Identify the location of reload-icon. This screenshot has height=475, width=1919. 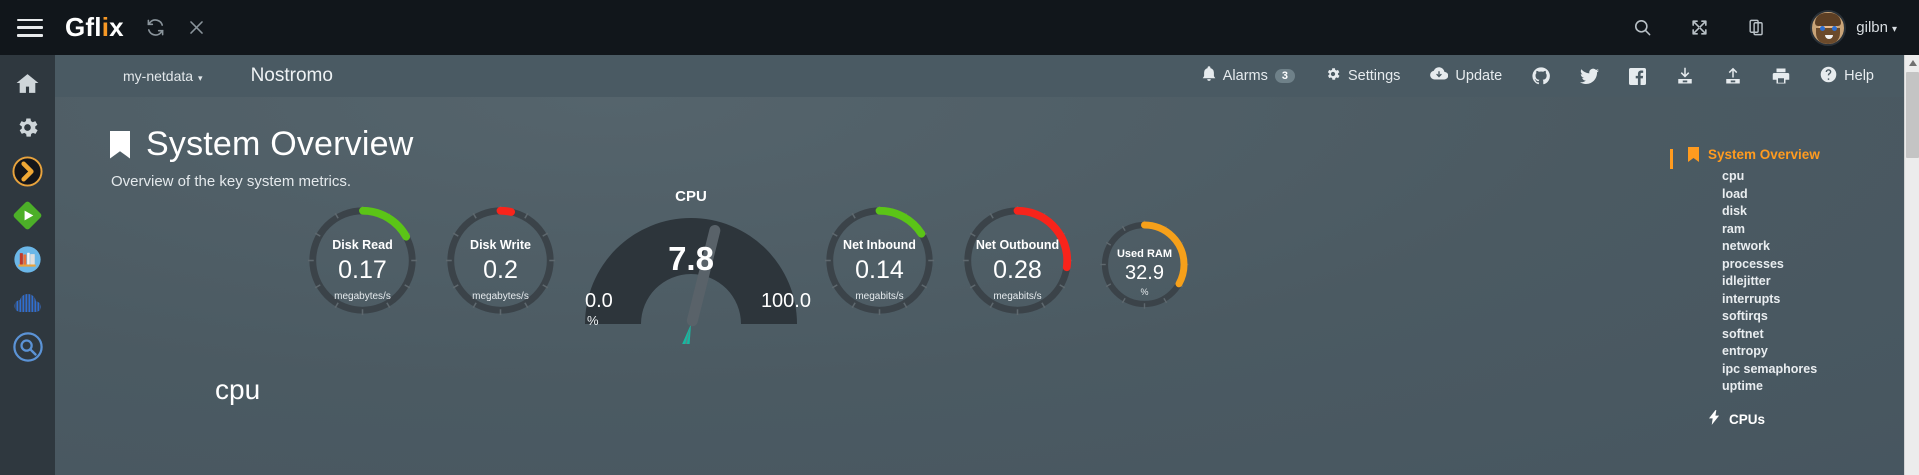
(155, 27).